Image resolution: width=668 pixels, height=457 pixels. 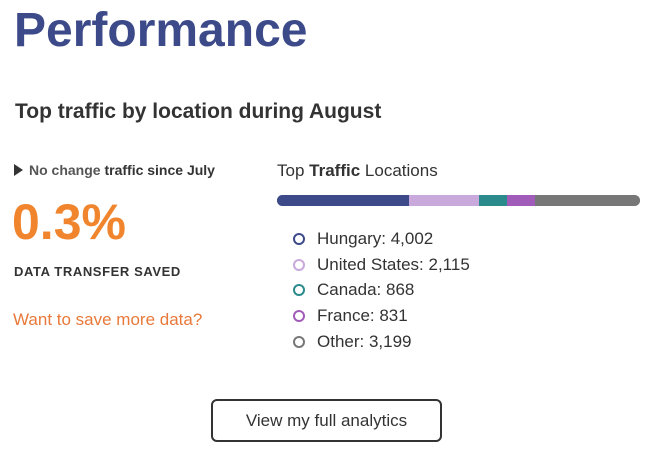 What do you see at coordinates (69, 222) in the screenshot?
I see `data-saved-percent: 0.3%` at bounding box center [69, 222].